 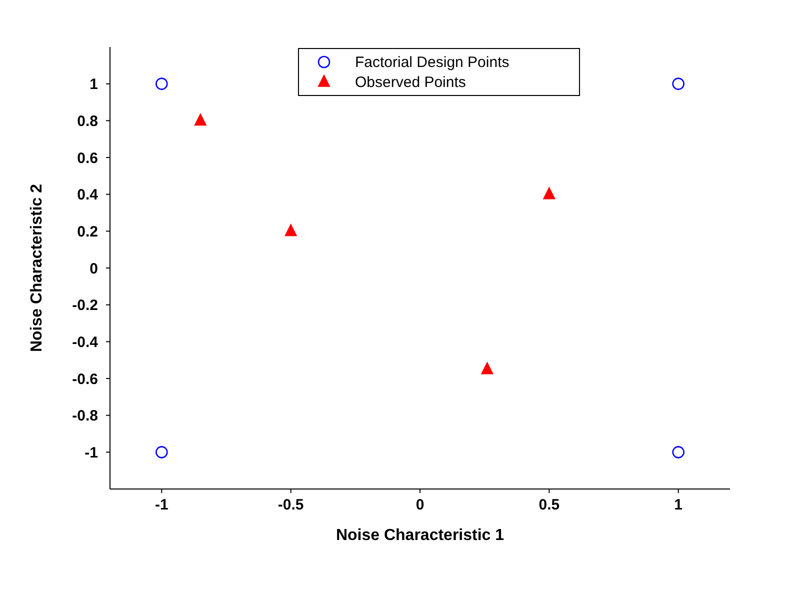 What do you see at coordinates (410, 82) in the screenshot?
I see `legend-label: Observed Points` at bounding box center [410, 82].